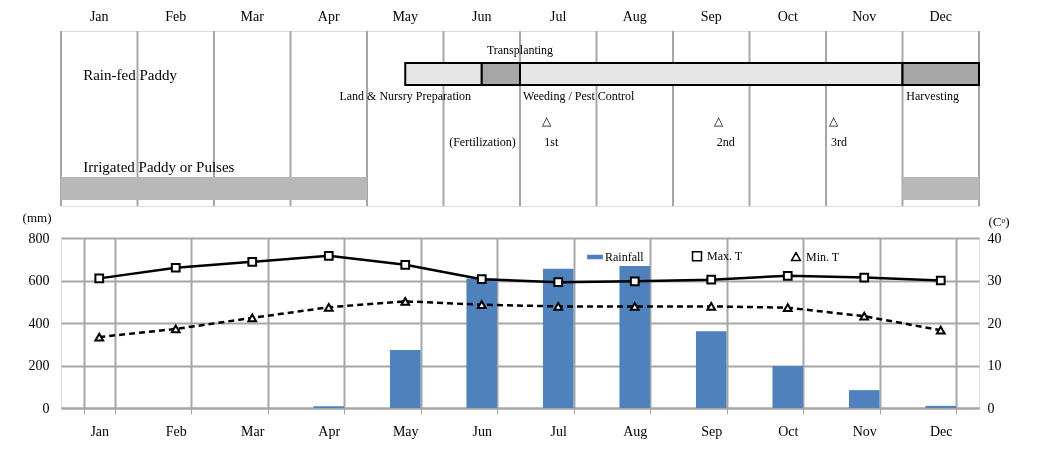  Describe the element at coordinates (634, 16) in the screenshot. I see `category-label: Aug` at that location.